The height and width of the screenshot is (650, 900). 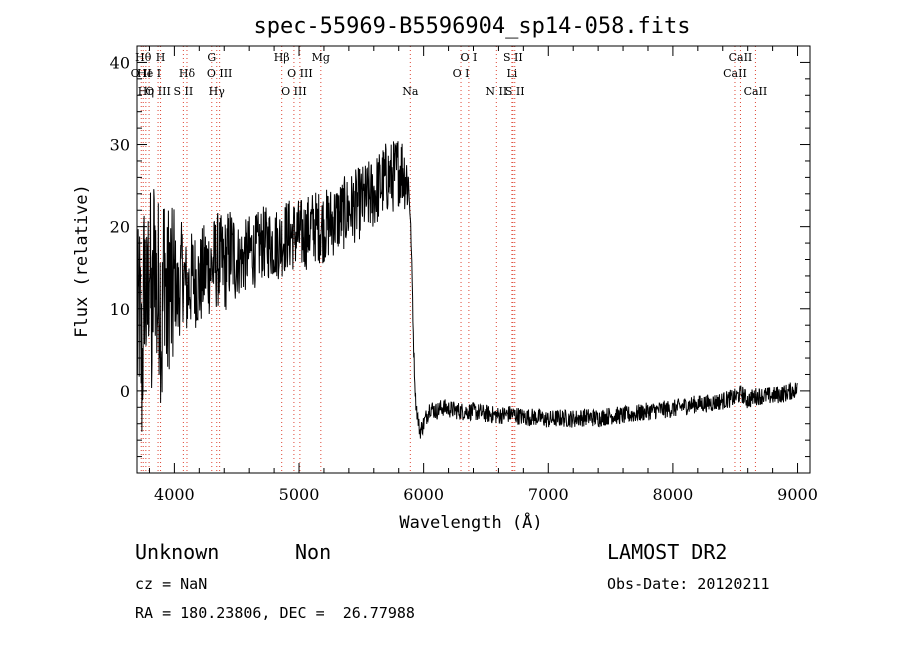 I want to click on x-tick-label: 7000, so click(x=548, y=494).